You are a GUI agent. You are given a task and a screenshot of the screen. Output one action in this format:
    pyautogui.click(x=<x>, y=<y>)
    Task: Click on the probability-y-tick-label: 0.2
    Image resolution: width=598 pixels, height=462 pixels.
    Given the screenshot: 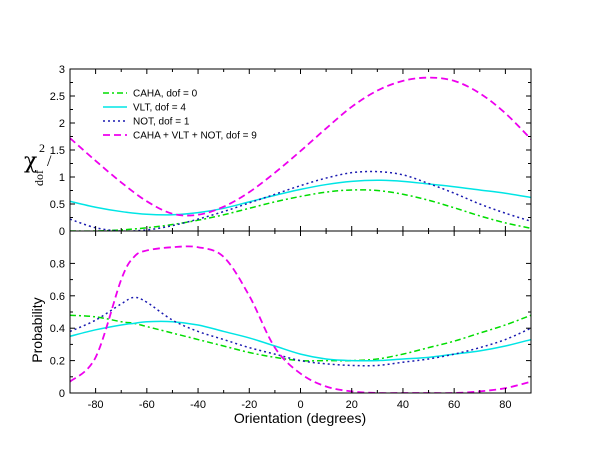 What is the action you would take?
    pyautogui.click(x=57, y=362)
    